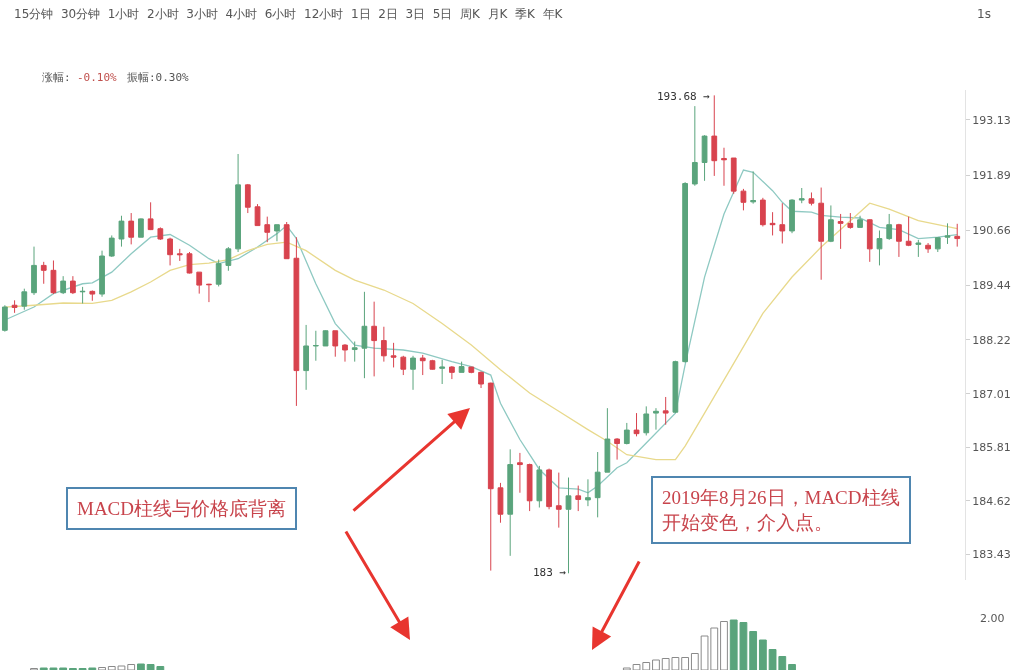 This screenshot has height=670, width=1015. What do you see at coordinates (984, 14) in the screenshot?
I see `text: 1s` at bounding box center [984, 14].